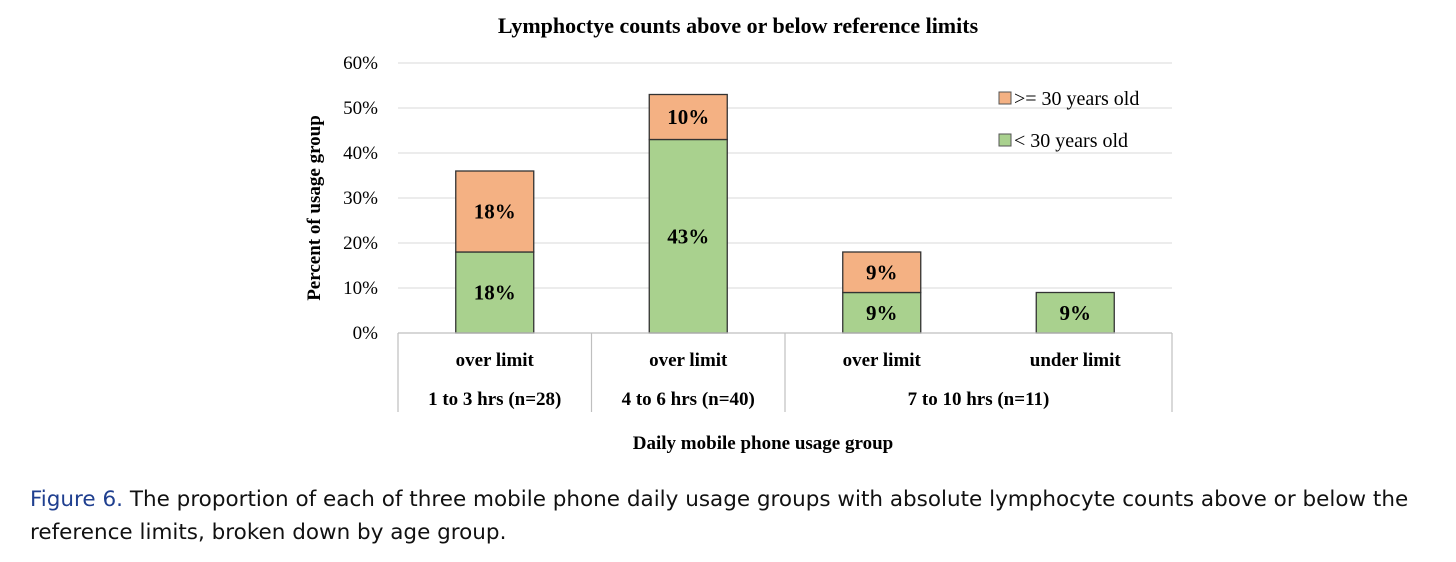  I want to click on y-tick-label: 40%, so click(360, 153).